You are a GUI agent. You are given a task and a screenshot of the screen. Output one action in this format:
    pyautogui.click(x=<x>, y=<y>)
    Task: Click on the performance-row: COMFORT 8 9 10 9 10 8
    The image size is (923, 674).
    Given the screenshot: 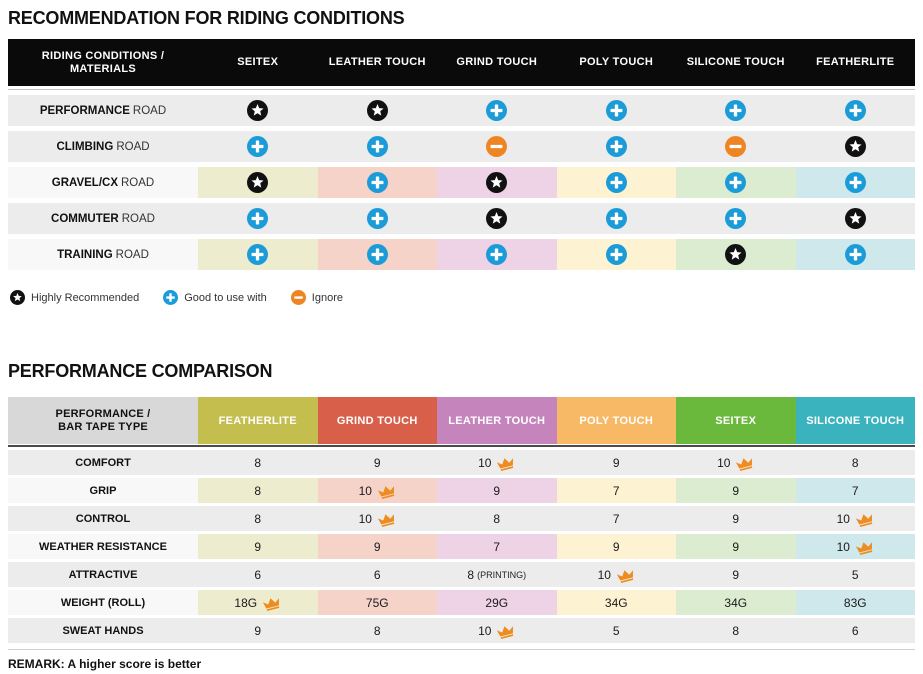 What is the action you would take?
    pyautogui.click(x=461, y=462)
    